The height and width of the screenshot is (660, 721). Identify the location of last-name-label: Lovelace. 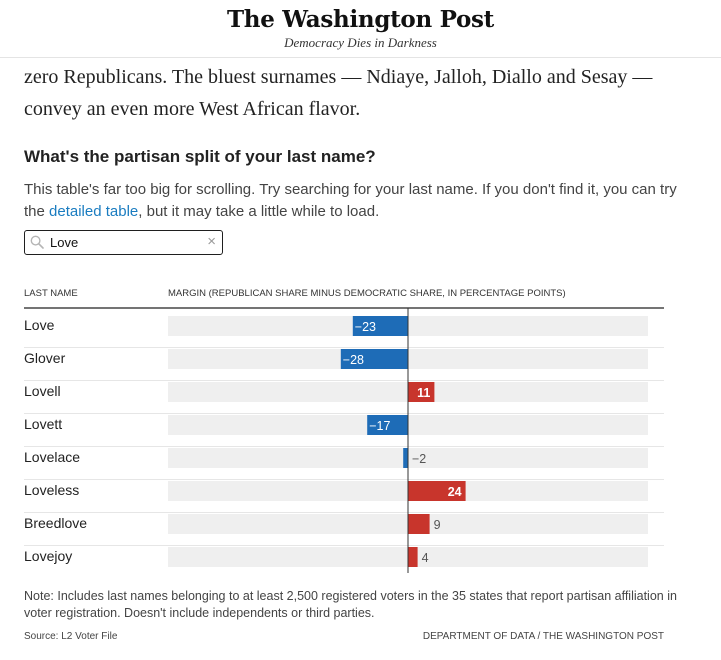
(52, 457).